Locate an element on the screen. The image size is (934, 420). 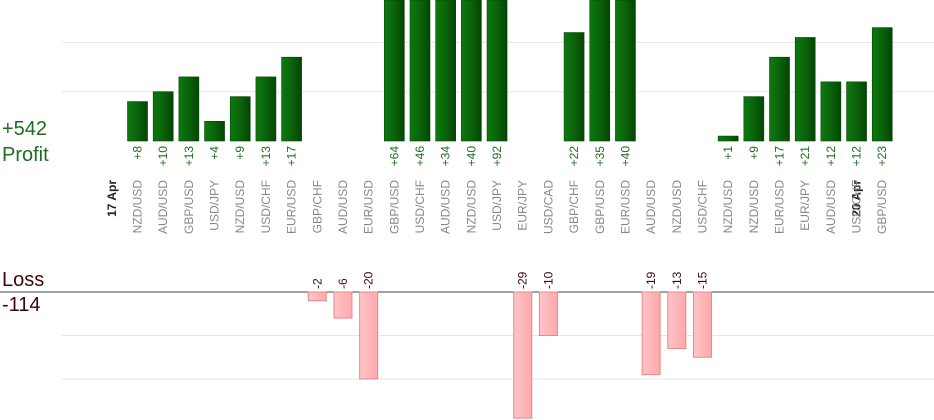
value-label: +21 is located at coordinates (805, 156).